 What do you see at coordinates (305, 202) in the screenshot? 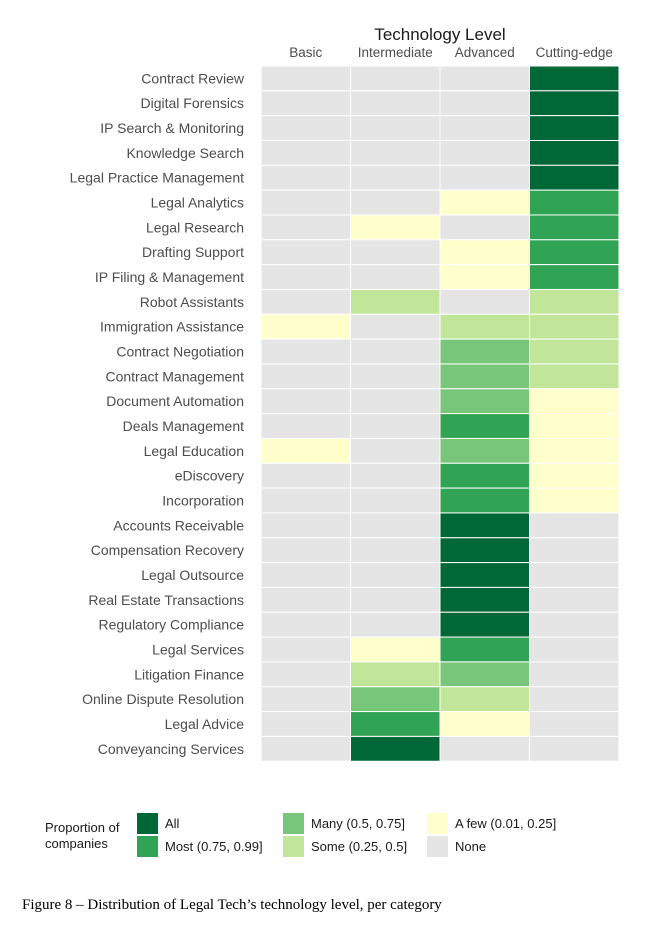
I see `cell-legal-analytics-basic` at bounding box center [305, 202].